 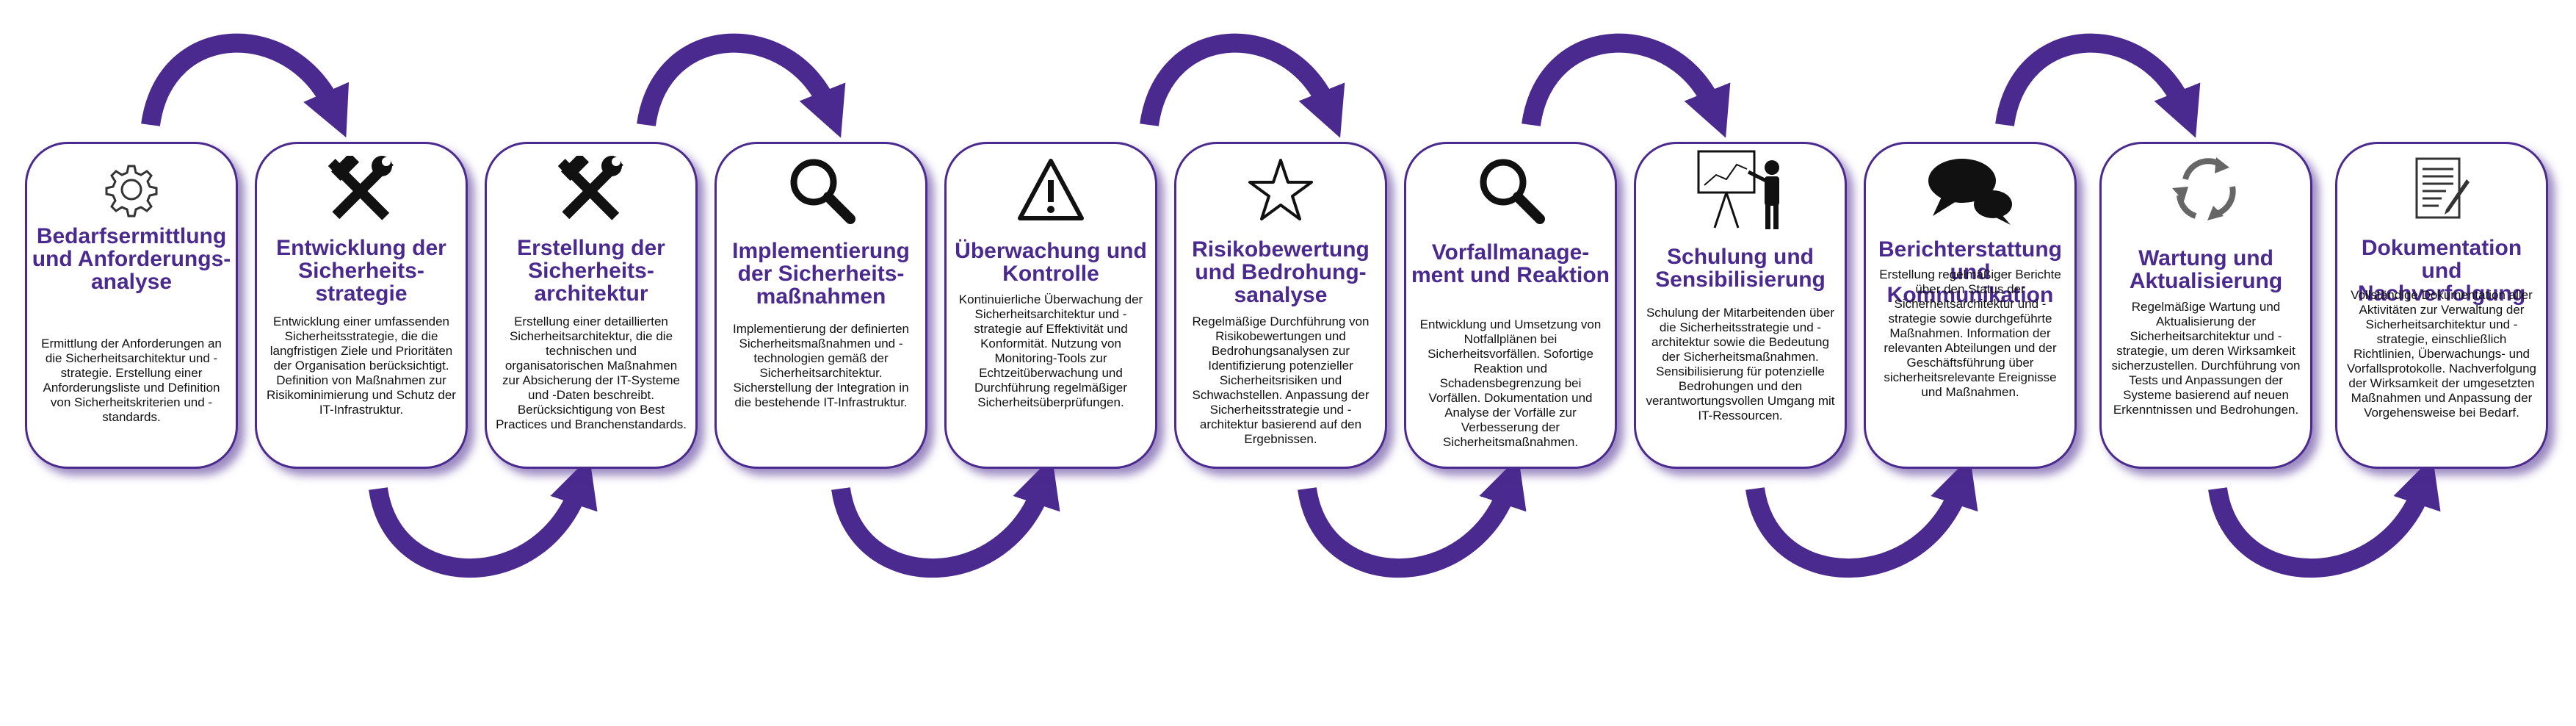 What do you see at coordinates (1970, 272) in the screenshot?
I see `step-title: Berichterstattung und Kommunikation` at bounding box center [1970, 272].